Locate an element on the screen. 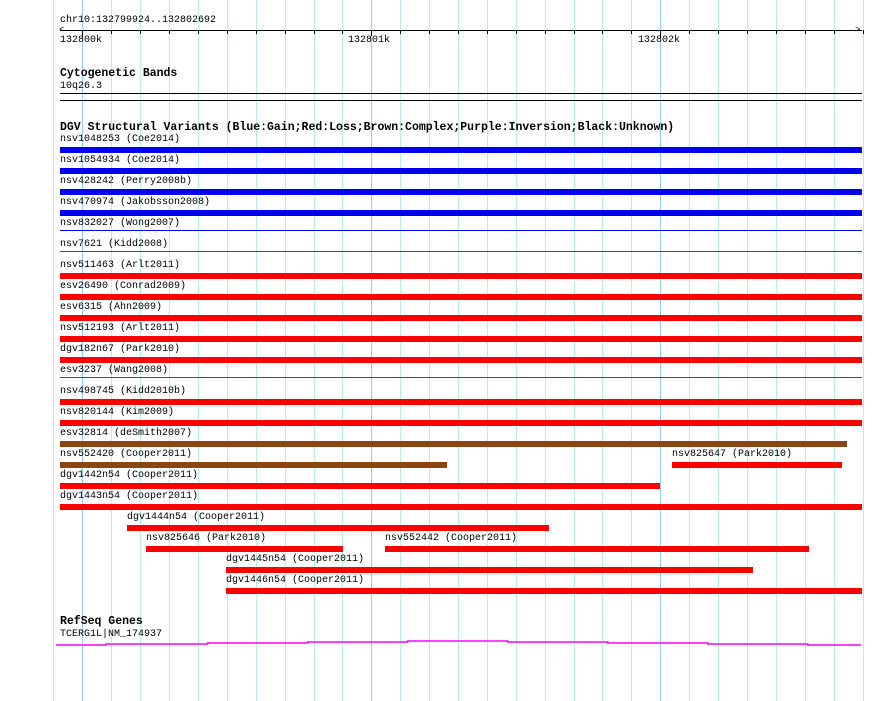  variant-label: nsv511463 (Arlt2011) is located at coordinates (120, 265).